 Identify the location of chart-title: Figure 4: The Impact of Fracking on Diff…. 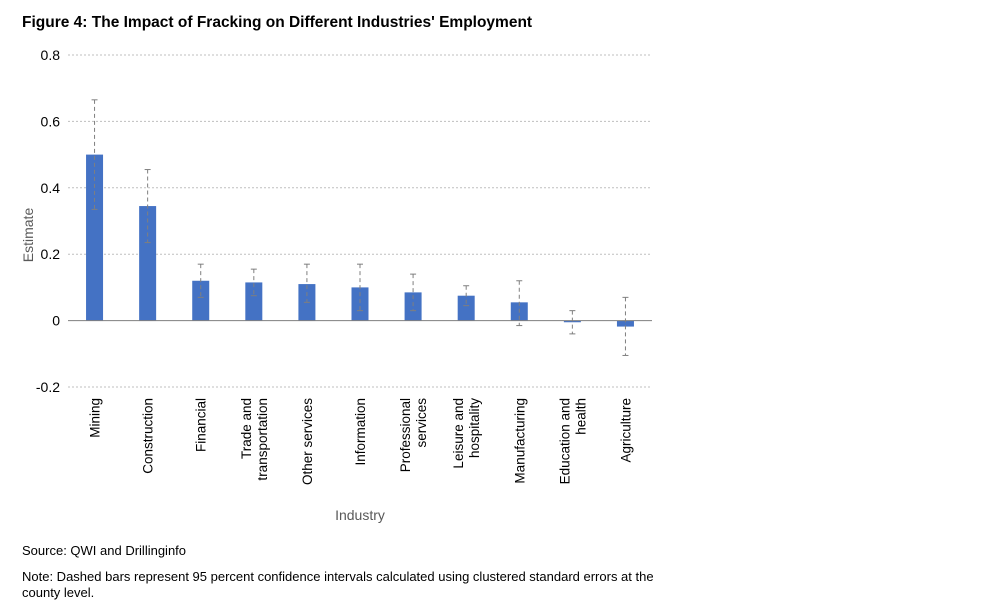
(277, 22).